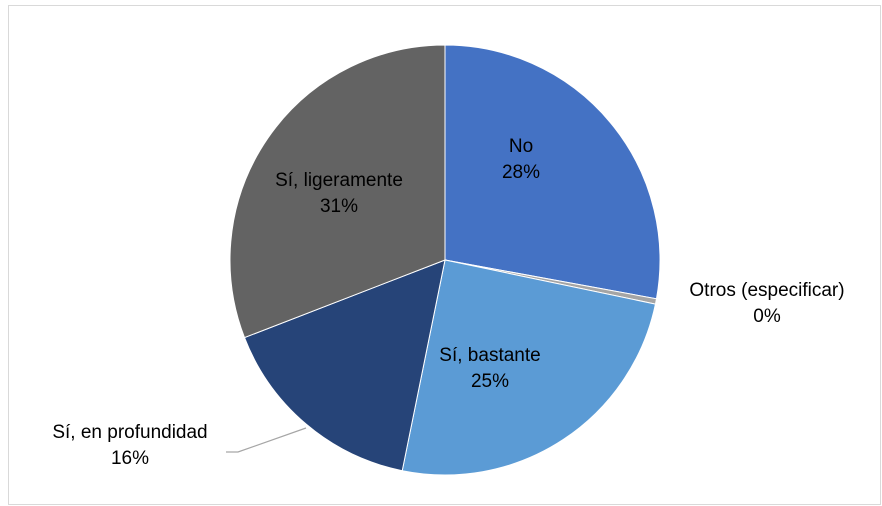 This screenshot has height=506, width=882. What do you see at coordinates (129, 432) in the screenshot?
I see `slice-label: Sí, en profundidad` at bounding box center [129, 432].